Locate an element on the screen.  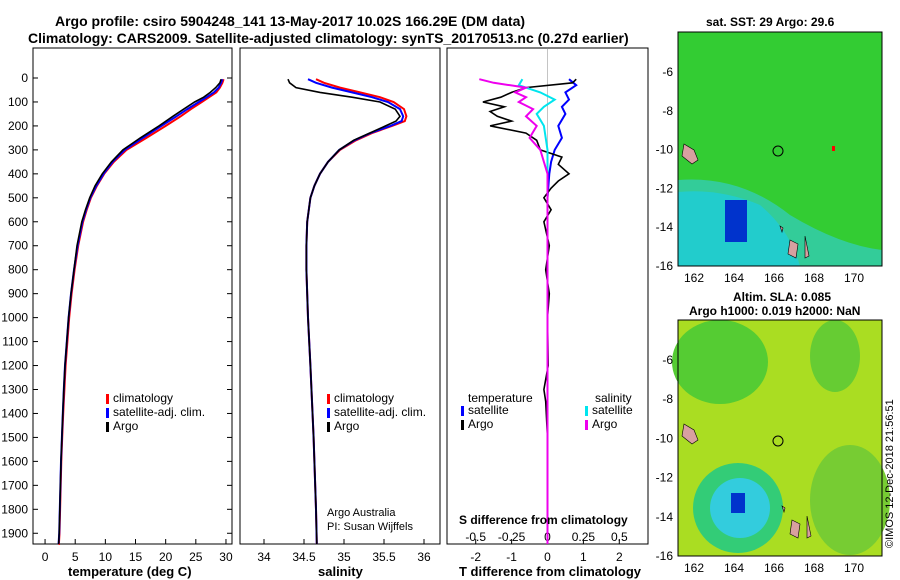
x-tick-label: 20 is located at coordinates (166, 557).